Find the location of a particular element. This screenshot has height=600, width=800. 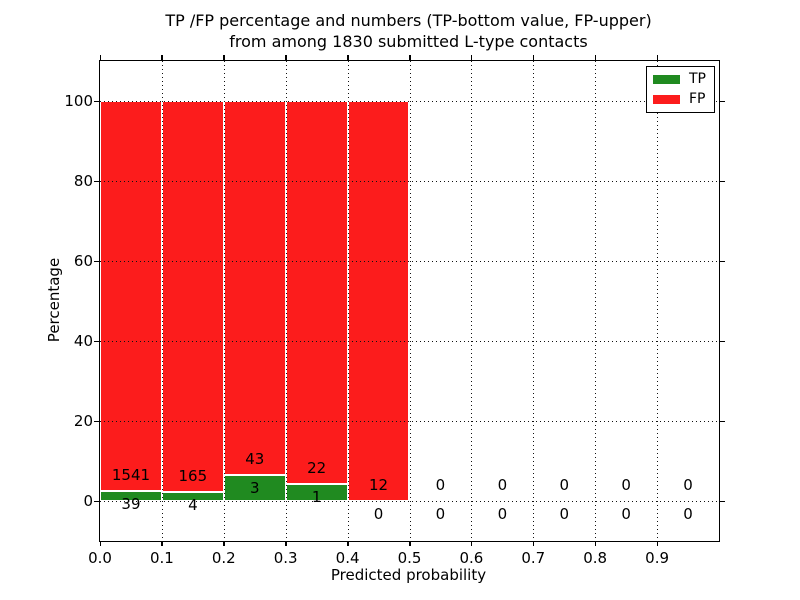

tp-count-label: 39 is located at coordinates (131, 504).